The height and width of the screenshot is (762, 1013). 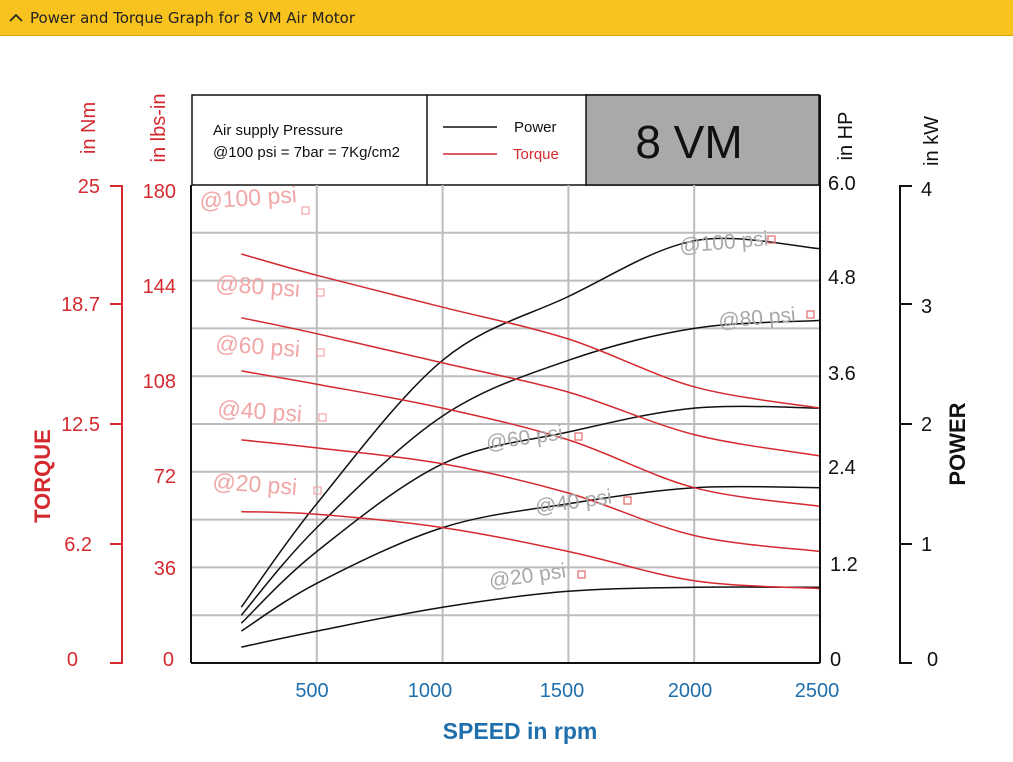 What do you see at coordinates (80, 425) in the screenshot?
I see `nm-tick-label: 12.5` at bounding box center [80, 425].